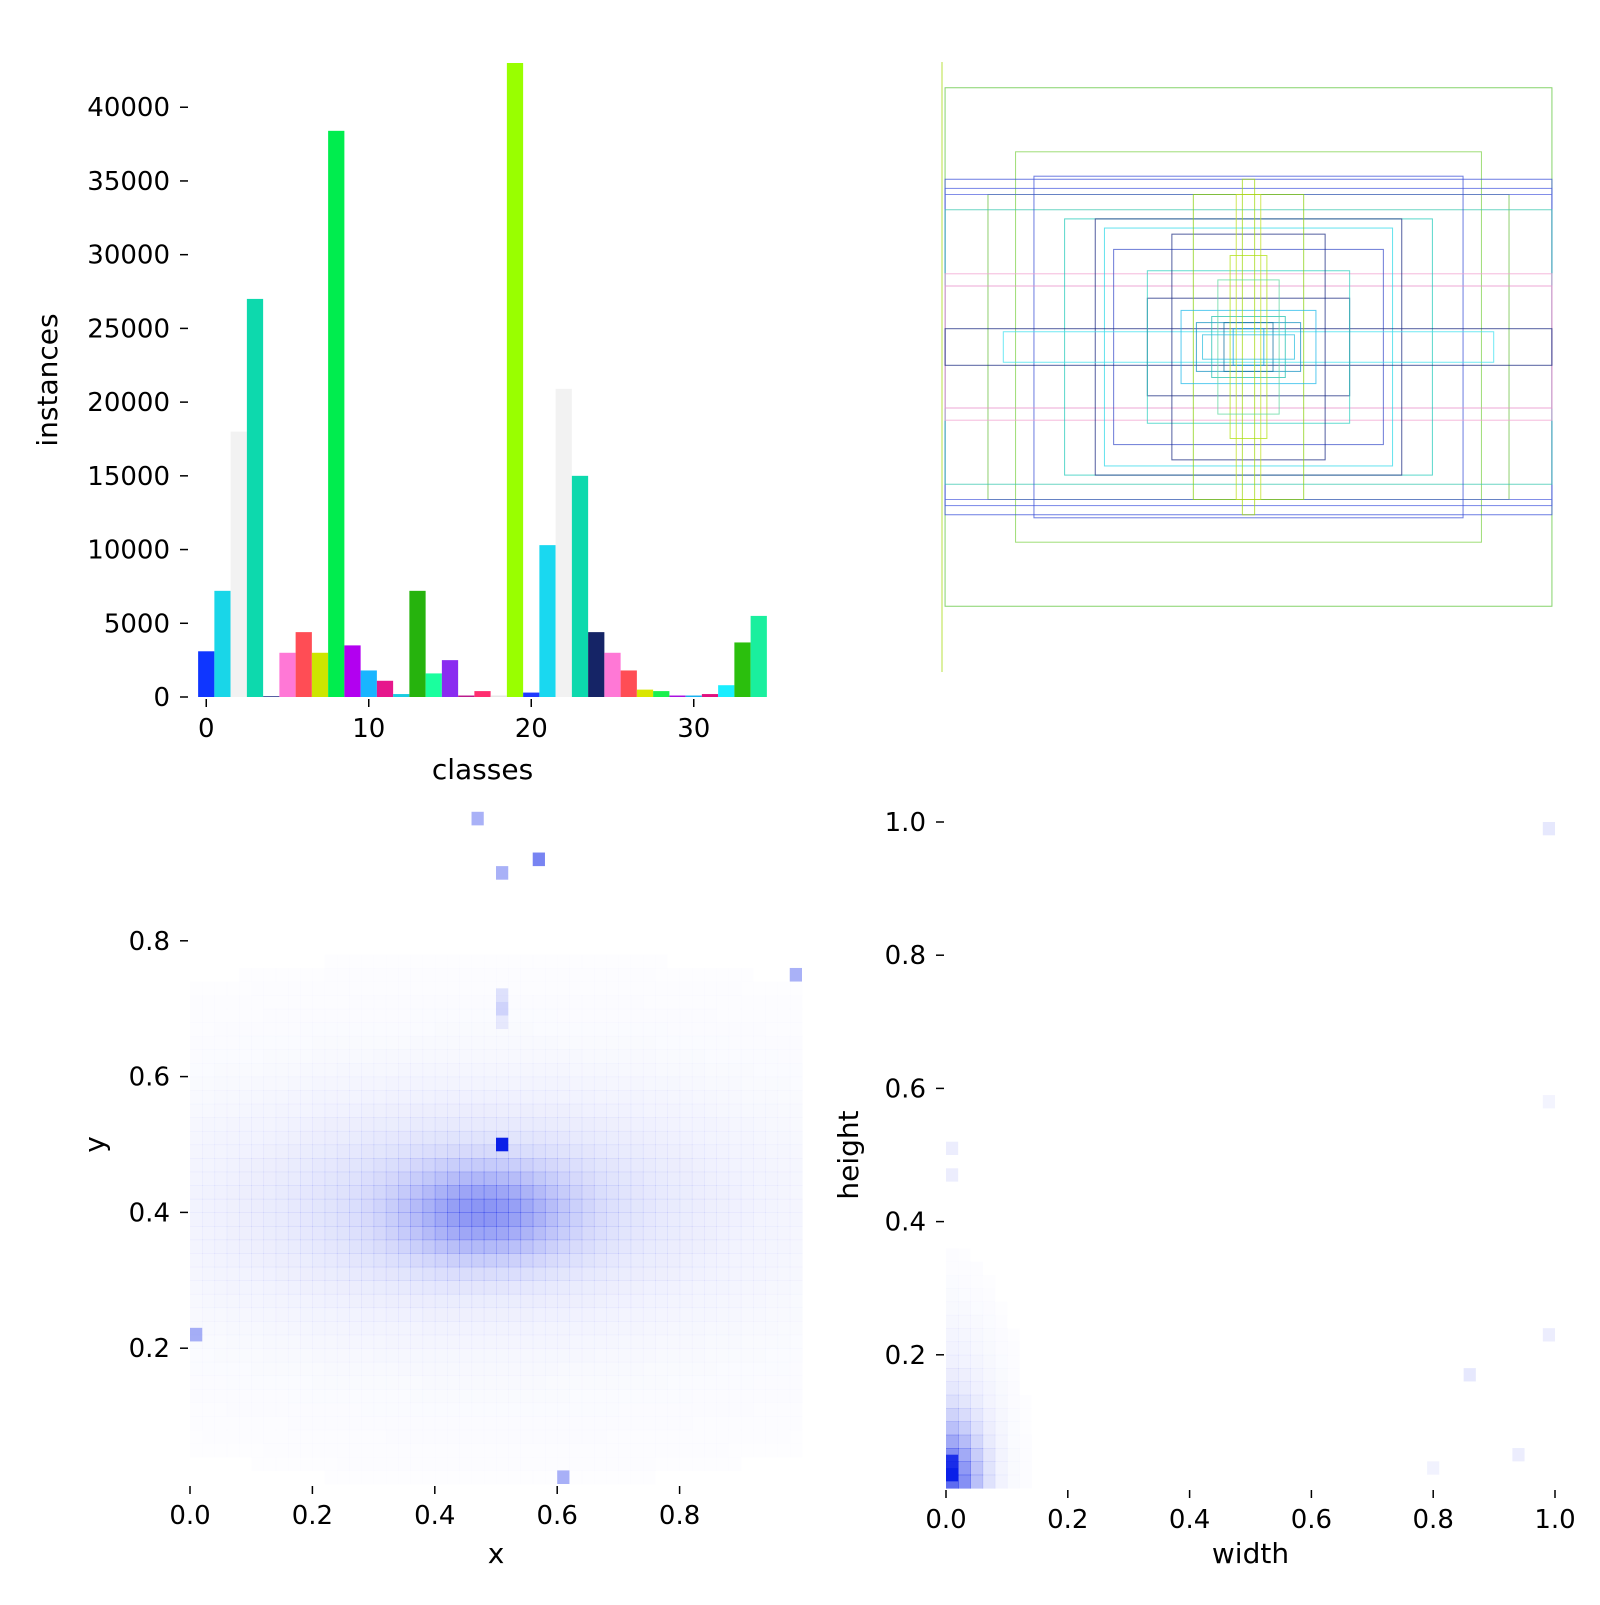 This screenshot has width=1600, height=1605. What do you see at coordinates (222, 643) in the screenshot?
I see `bar` at bounding box center [222, 643].